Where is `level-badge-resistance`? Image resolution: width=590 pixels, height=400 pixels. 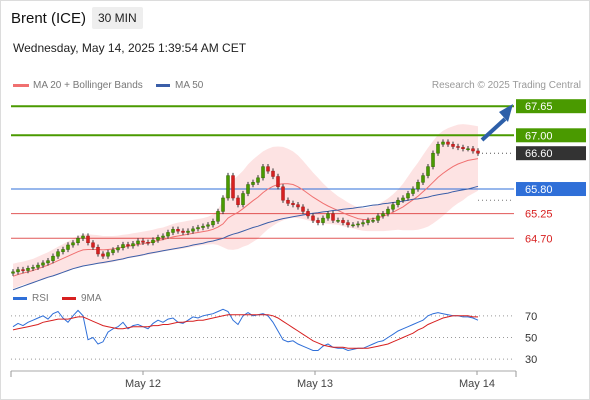 level-badge-resistance is located at coordinates (551, 106).